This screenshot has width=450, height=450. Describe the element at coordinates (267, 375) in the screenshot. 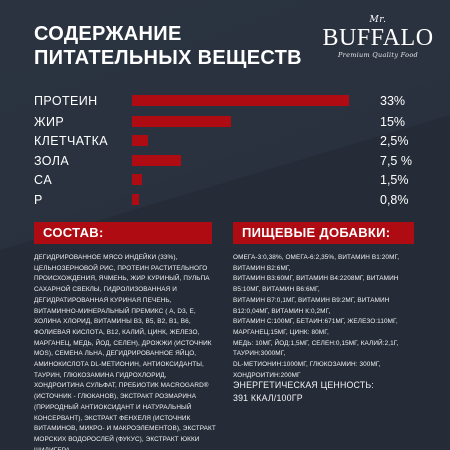

I see `additive-line: ХОНДРОИТИН:200МГ` at that location.